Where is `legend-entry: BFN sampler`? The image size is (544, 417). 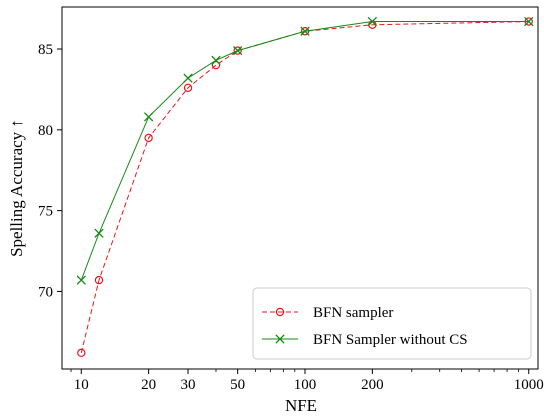 legend-entry: BFN sampler is located at coordinates (327, 313).